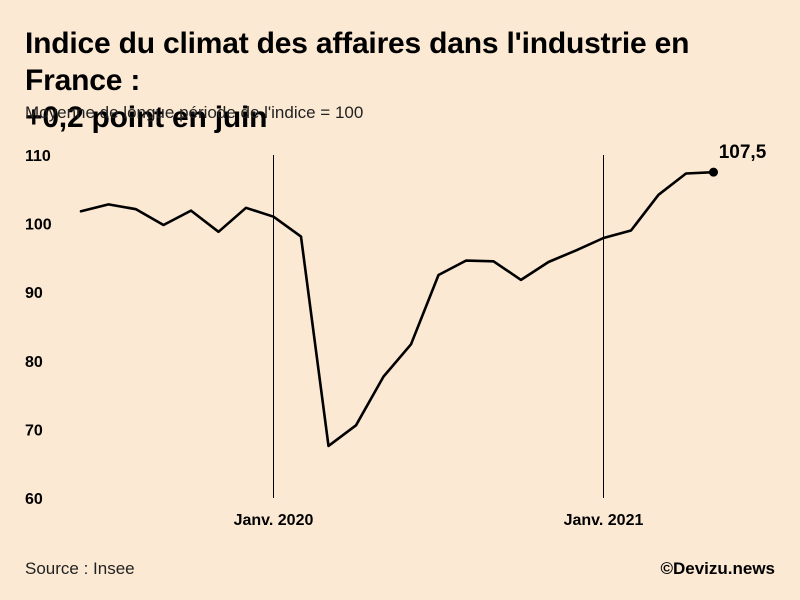  What do you see at coordinates (80, 568) in the screenshot?
I see `source-note: Source : Insee` at bounding box center [80, 568].